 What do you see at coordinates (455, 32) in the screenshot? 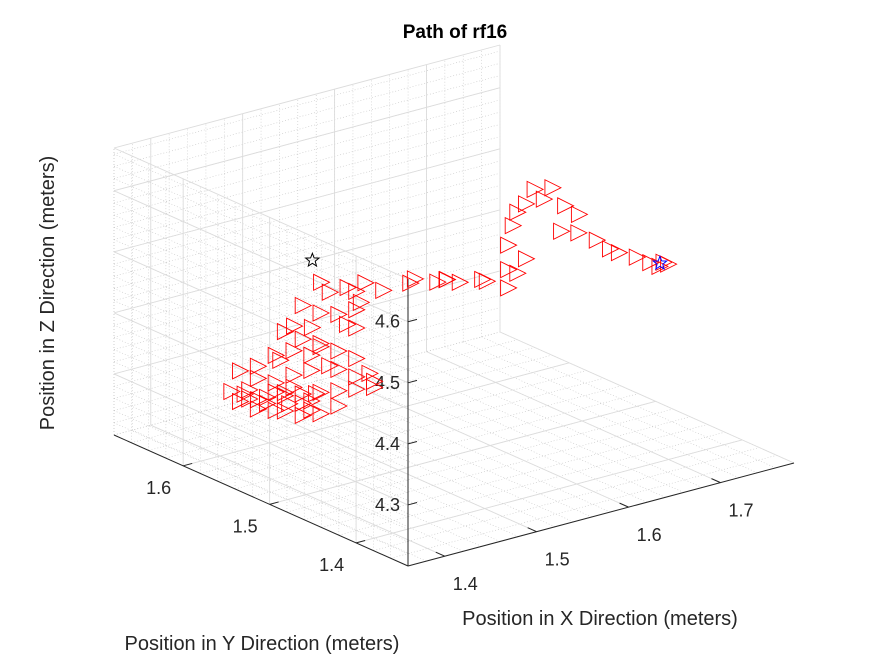
I see `chart-title: Path of rf16` at bounding box center [455, 32].